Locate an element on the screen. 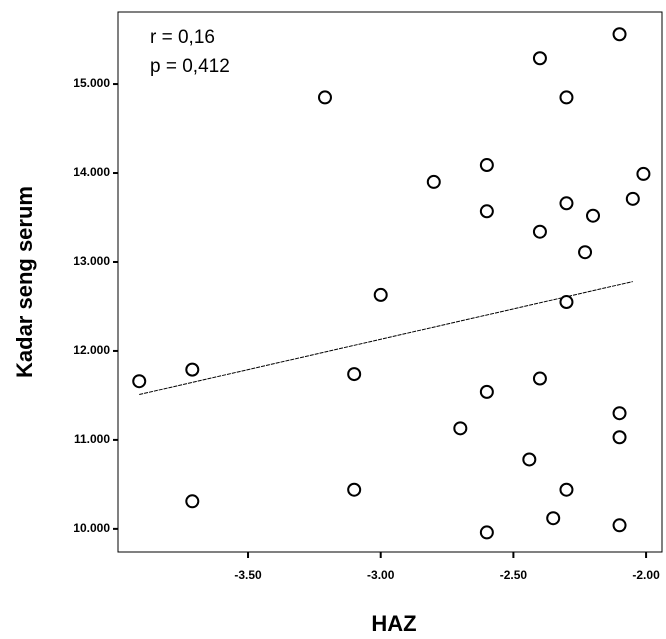 Image resolution: width=666 pixels, height=639 pixels. x-tick-label: -2.00 is located at coordinates (646, 575).